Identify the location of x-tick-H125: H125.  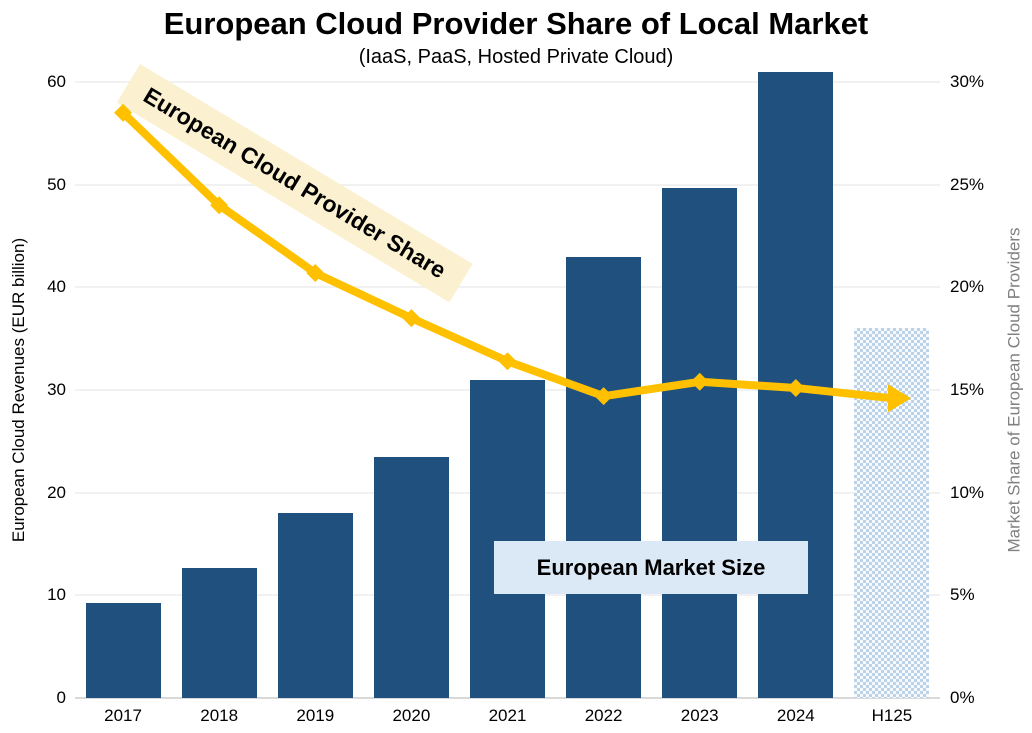
(892, 715).